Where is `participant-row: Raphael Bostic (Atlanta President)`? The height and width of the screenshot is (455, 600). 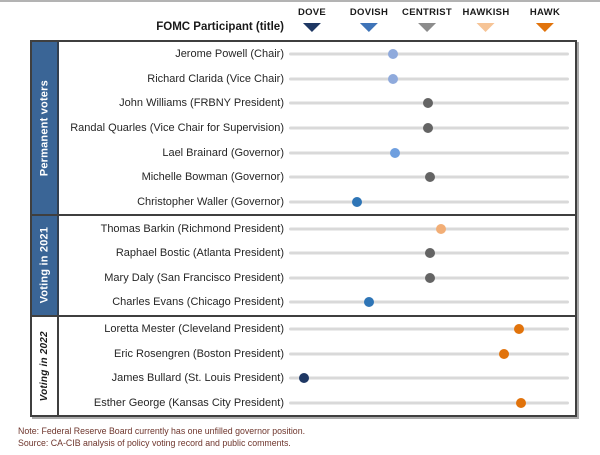
participant-row: Raphael Bostic (Atlanta President) is located at coordinates (317, 253).